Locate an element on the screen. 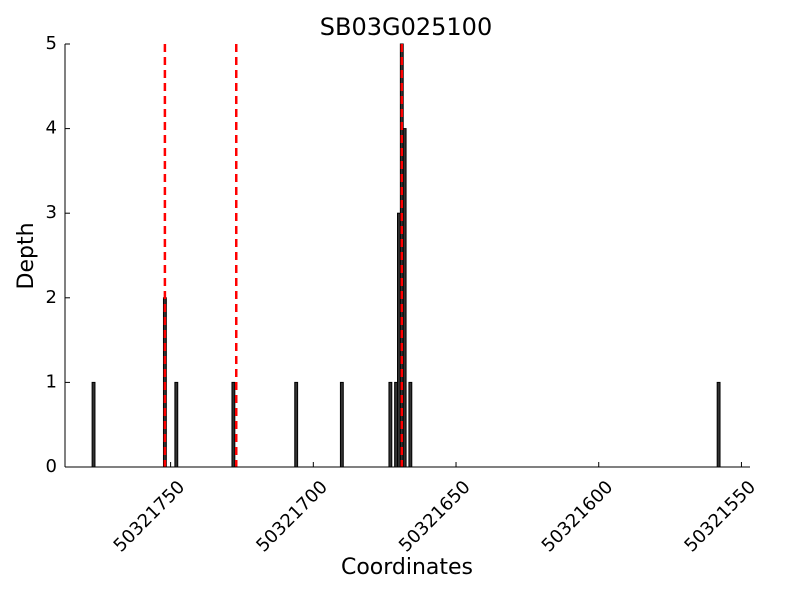  y-tick-label: 3 is located at coordinates (51, 212).